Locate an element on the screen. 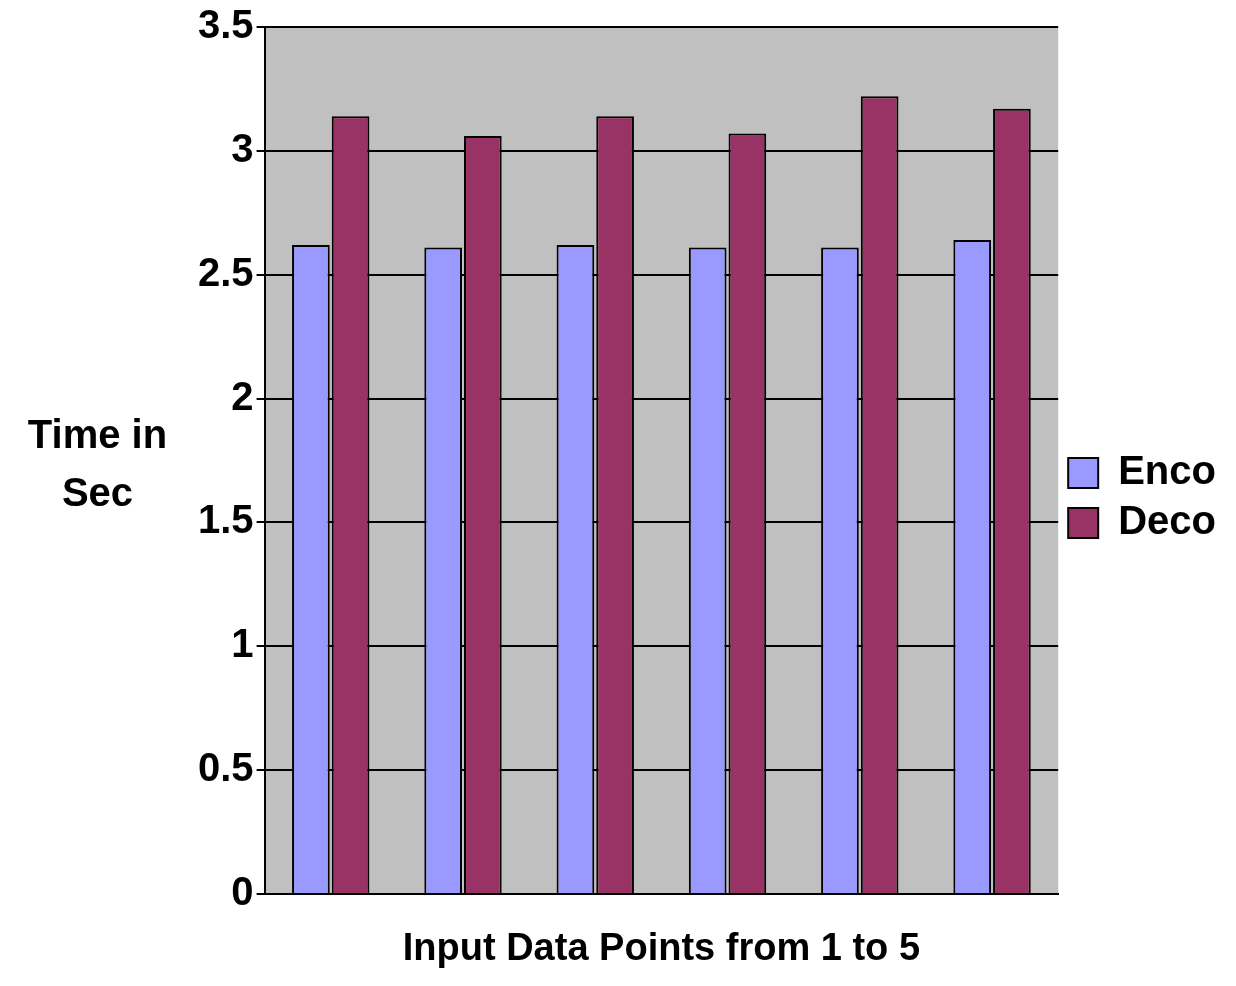 The height and width of the screenshot is (986, 1236). y-tick-label: 0 is located at coordinates (242, 891).